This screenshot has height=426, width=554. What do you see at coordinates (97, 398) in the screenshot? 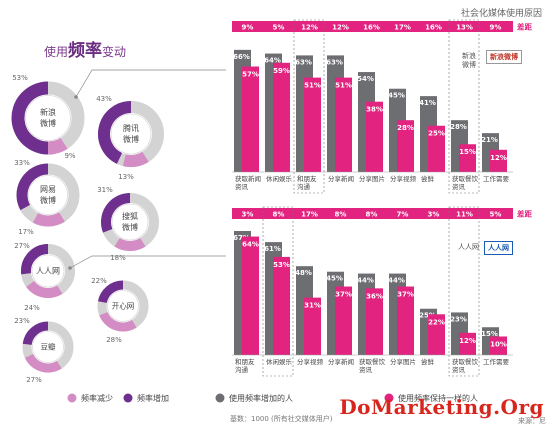
I see `legend-label: 频率减少` at bounding box center [97, 398].